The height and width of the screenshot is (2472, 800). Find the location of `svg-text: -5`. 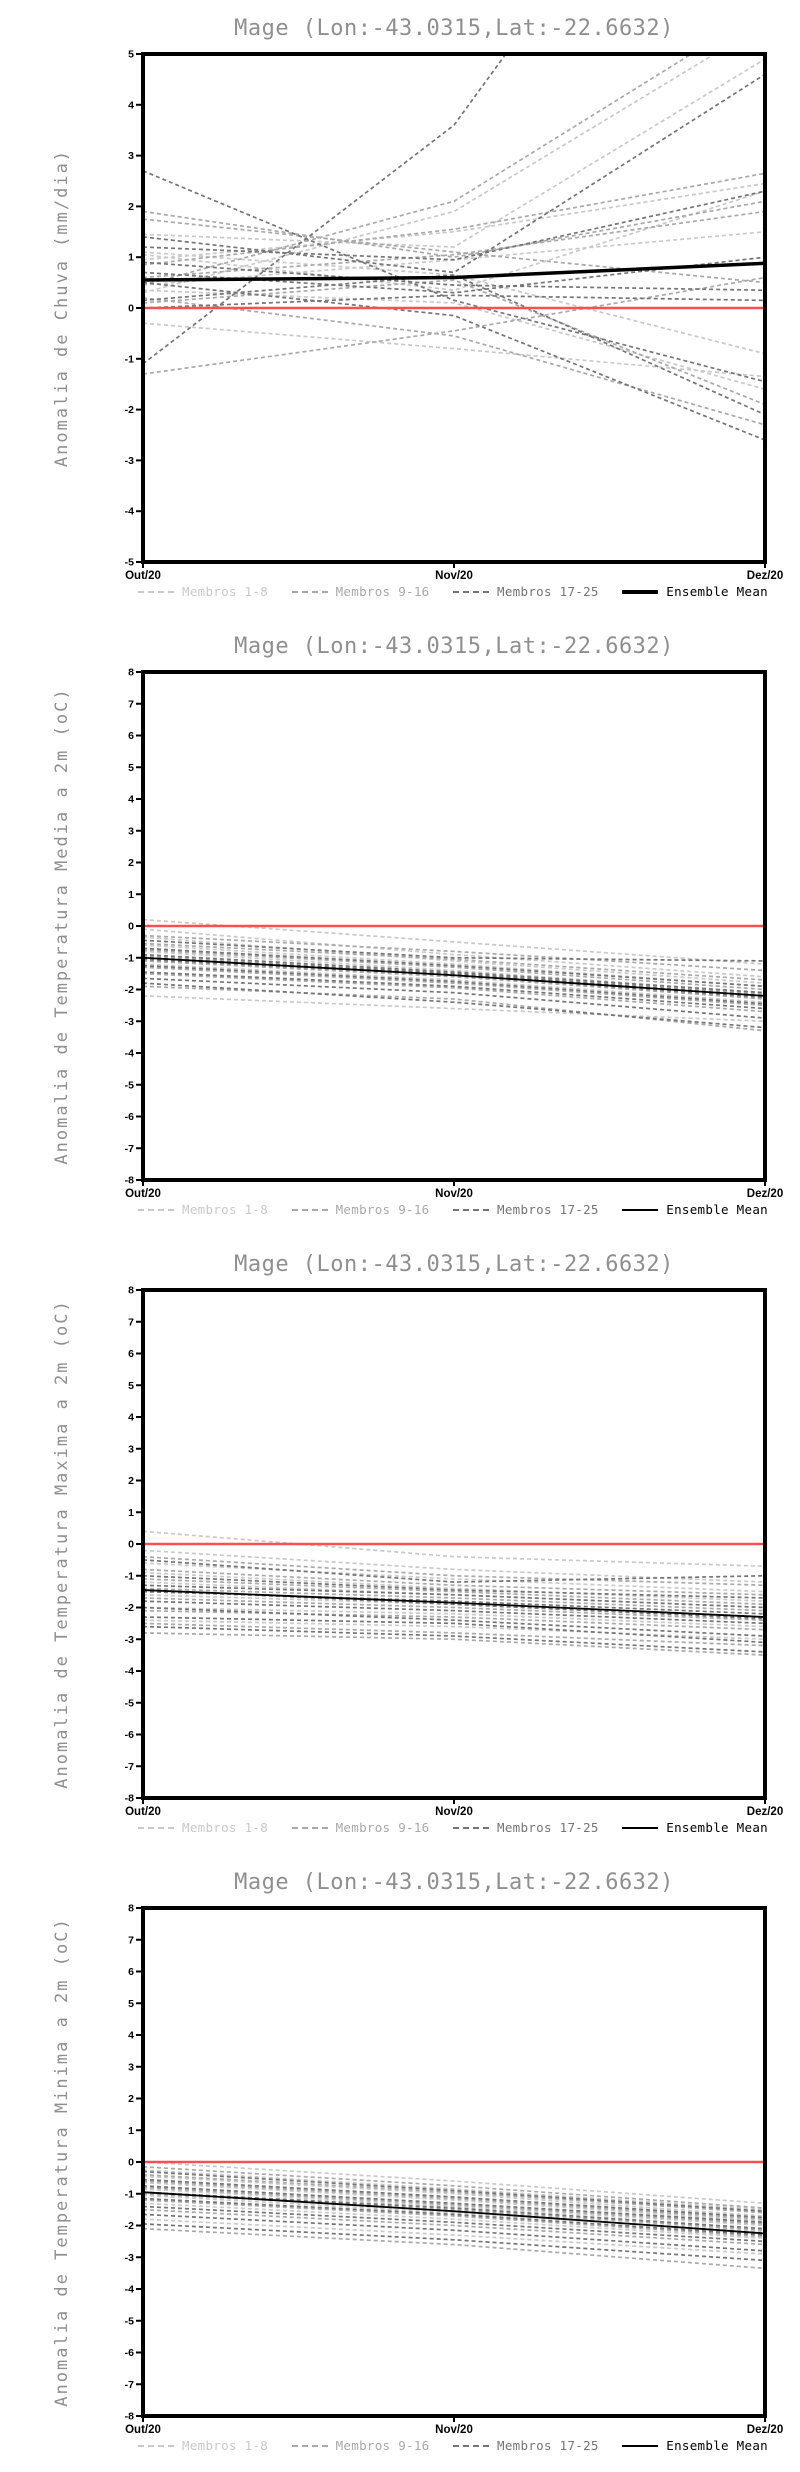

svg-text: -5 is located at coordinates (129, 1703).